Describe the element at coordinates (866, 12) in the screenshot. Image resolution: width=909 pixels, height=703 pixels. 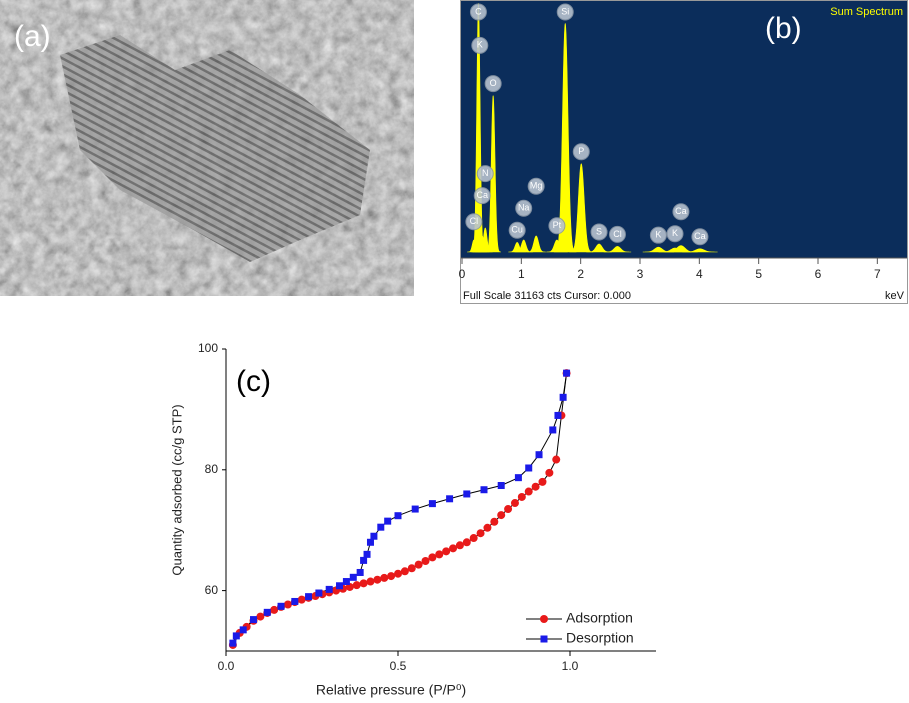
I see `spectrum-title: Sum Spectrum` at that location.